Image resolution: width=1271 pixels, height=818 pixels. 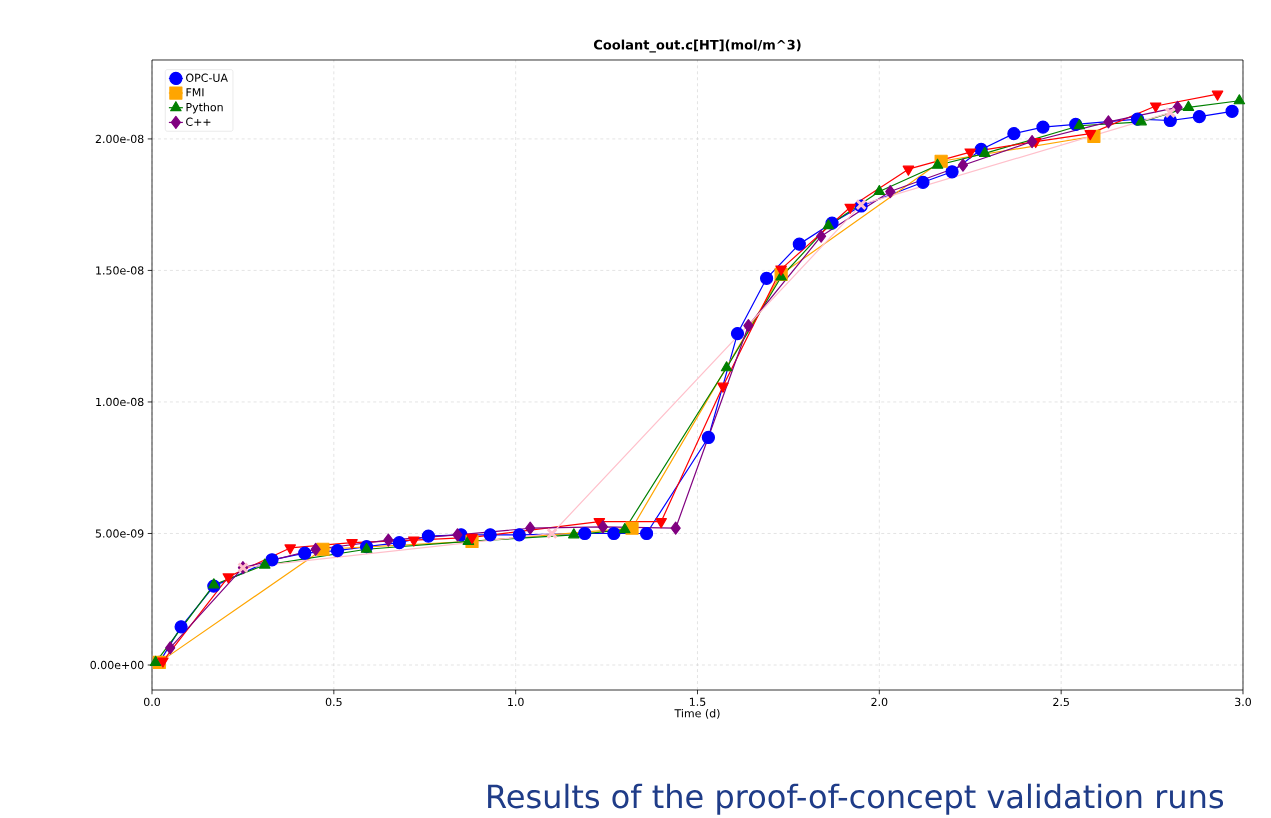 I want to click on legend-label: OPC-UA, so click(x=207, y=77).